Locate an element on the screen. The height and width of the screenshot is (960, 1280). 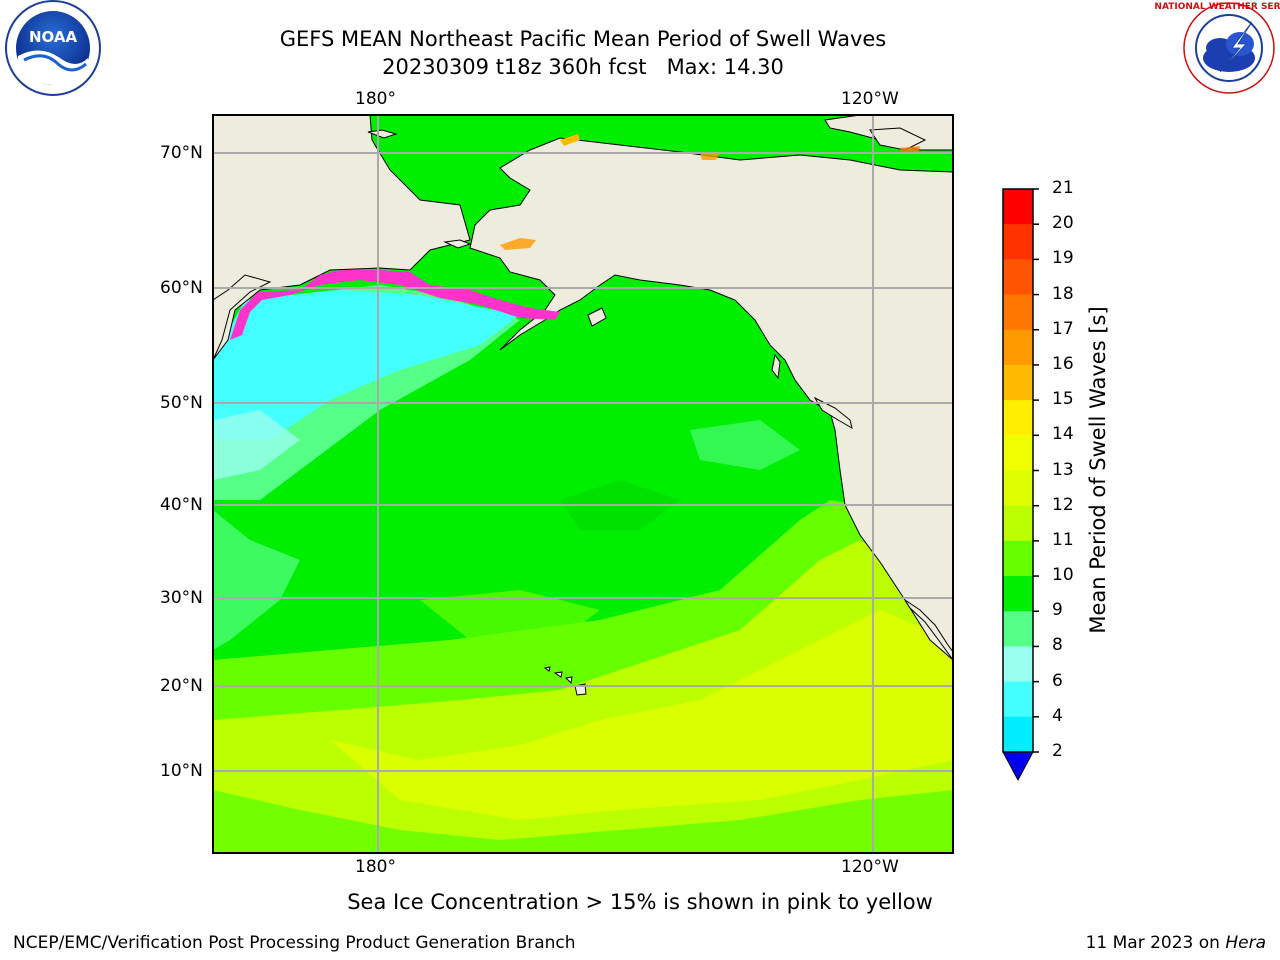
colorbar-tick-label: 14 is located at coordinates (1063, 434).